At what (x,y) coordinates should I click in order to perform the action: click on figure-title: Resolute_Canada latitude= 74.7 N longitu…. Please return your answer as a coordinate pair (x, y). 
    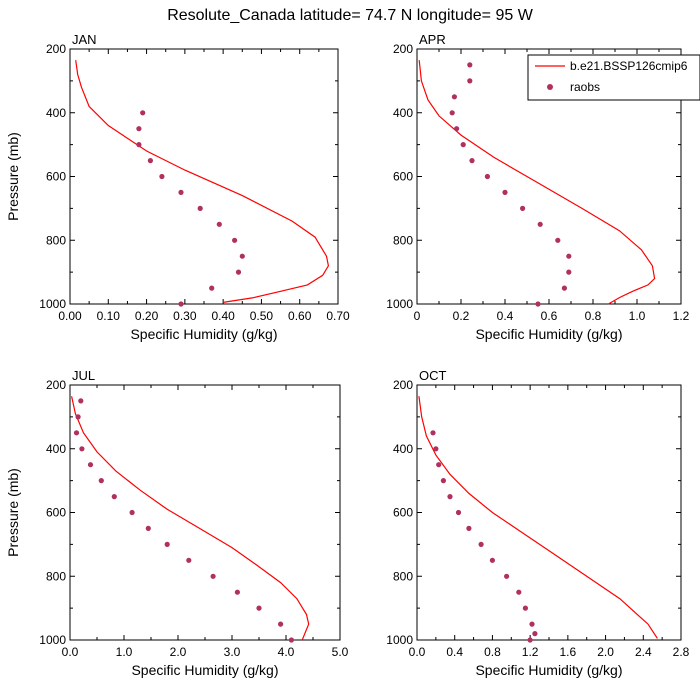
    Looking at the image, I should click on (350, 15).